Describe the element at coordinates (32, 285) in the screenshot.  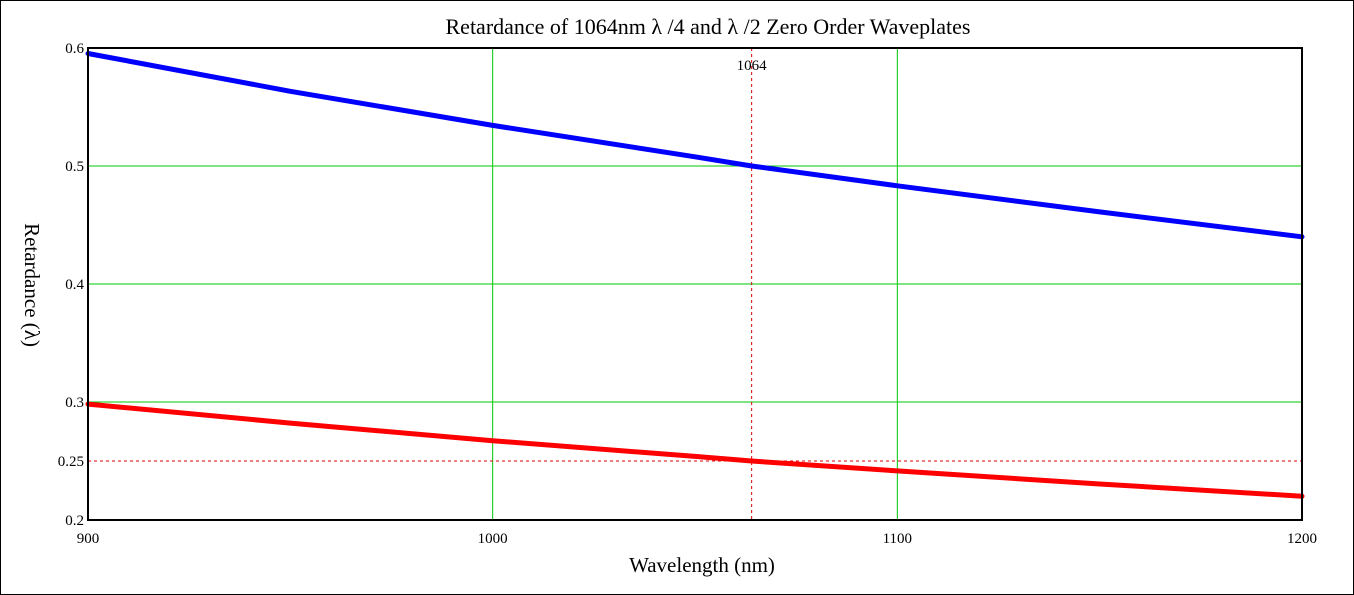
I see `y-axis-label: Retardance (λ)` at that location.